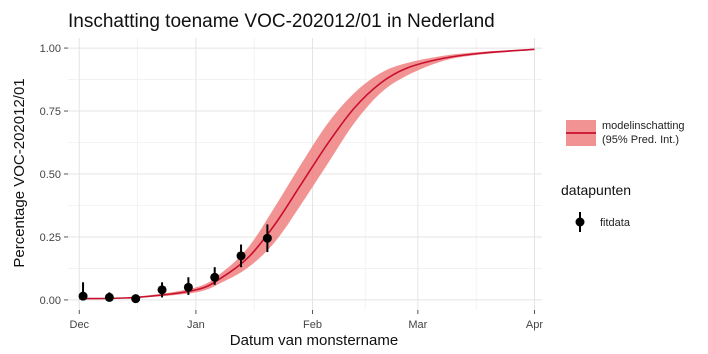  I want to click on x-tick-label: Jan, so click(196, 325).